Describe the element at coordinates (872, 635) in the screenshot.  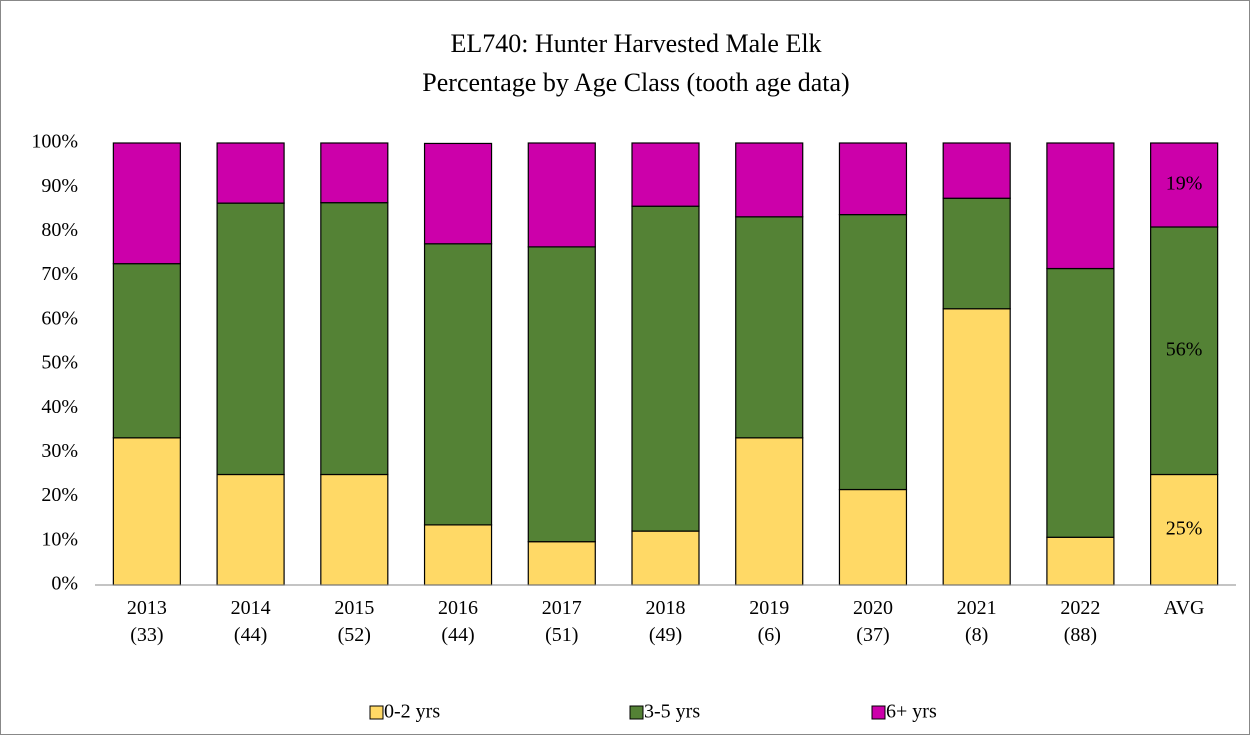
I see `x-tick-label-line: (37)` at that location.